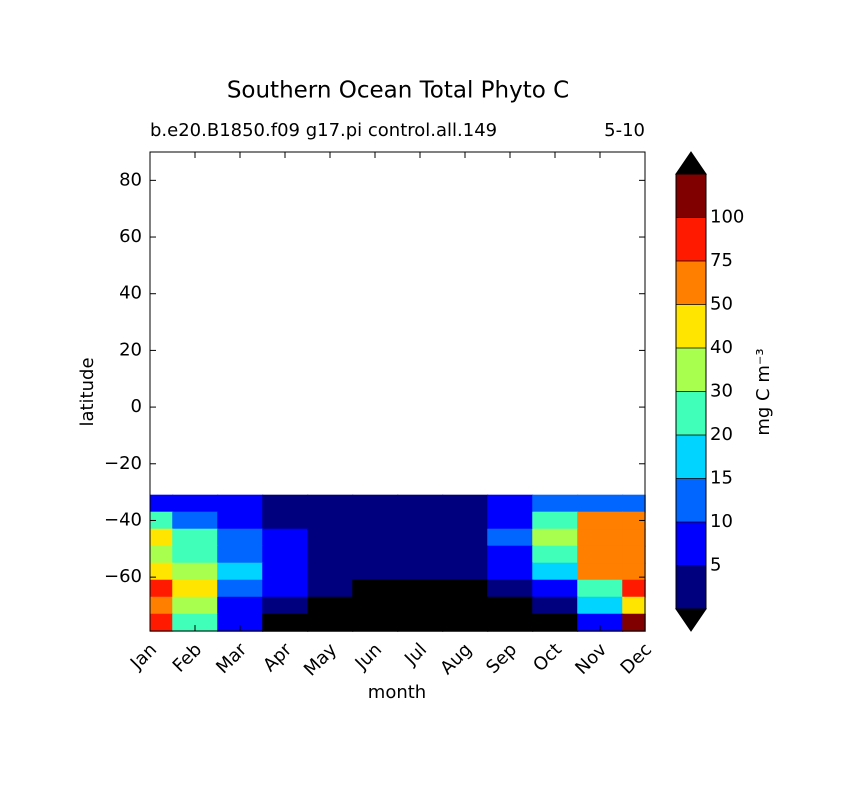  I want to click on x-tick-label: Aug, so click(456, 659).